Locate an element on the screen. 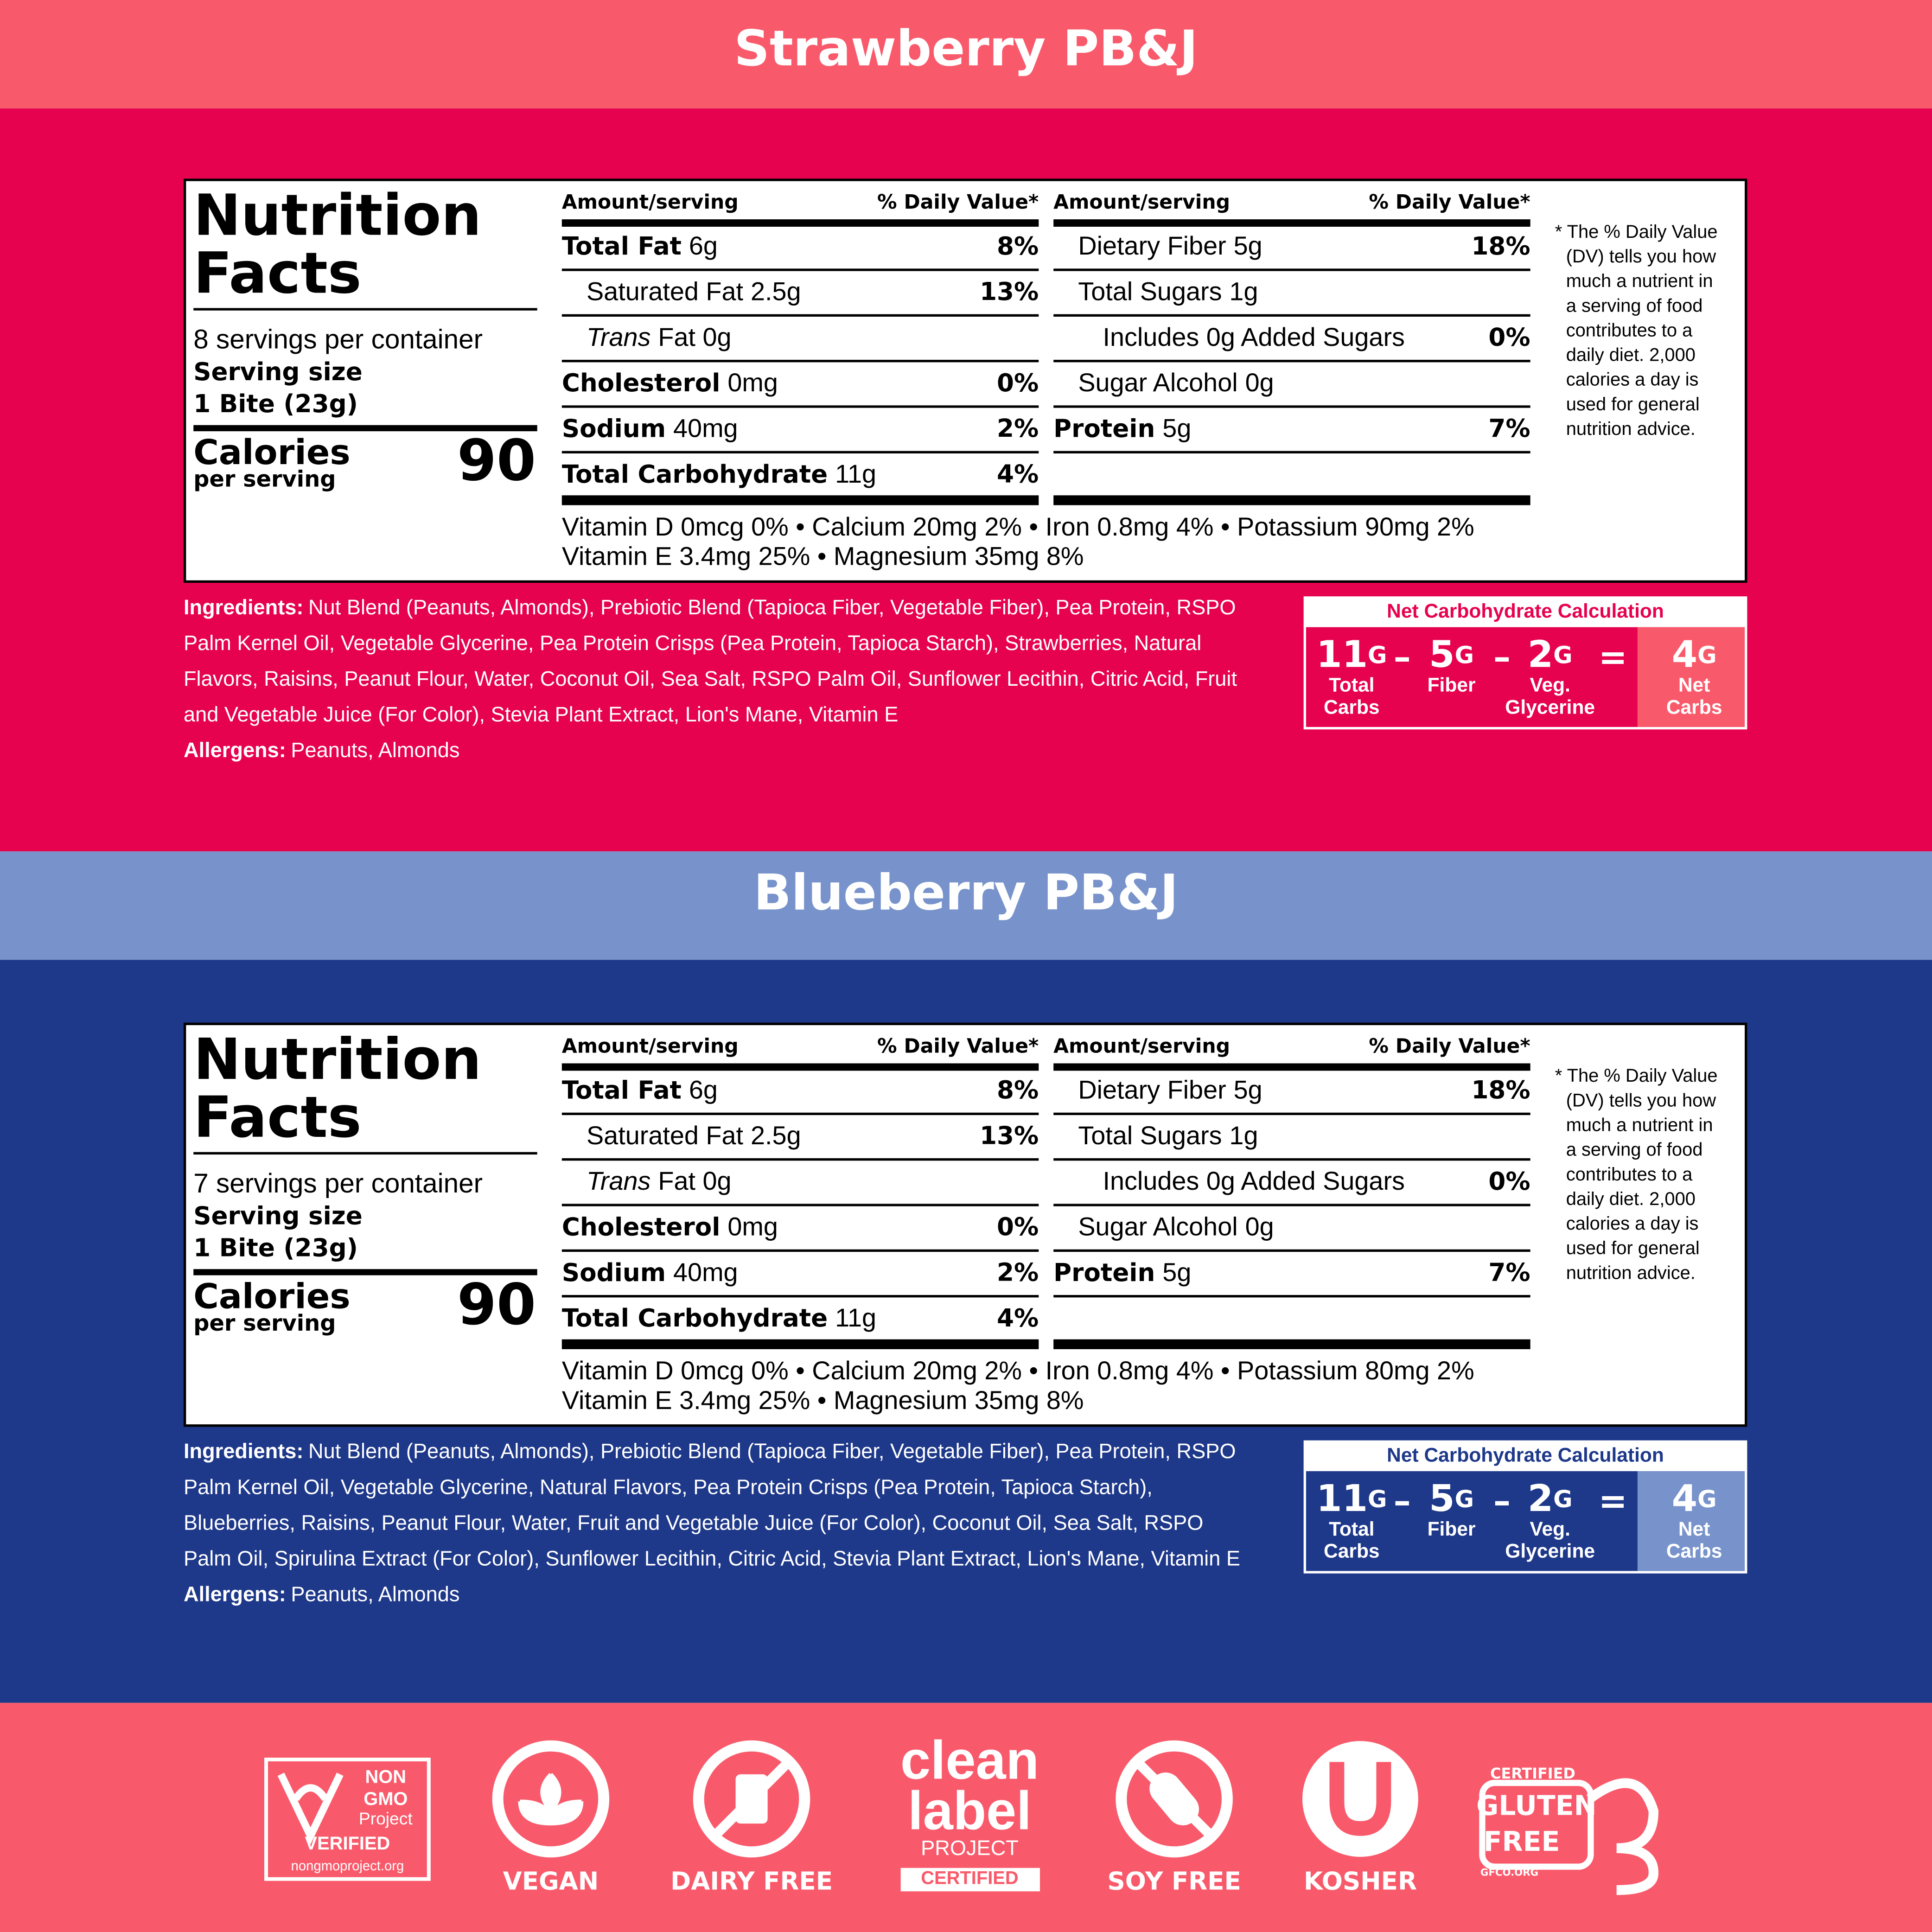 The width and height of the screenshot is (1932, 1932). serving-size: 1 Bite (23g) is located at coordinates (276, 1247).